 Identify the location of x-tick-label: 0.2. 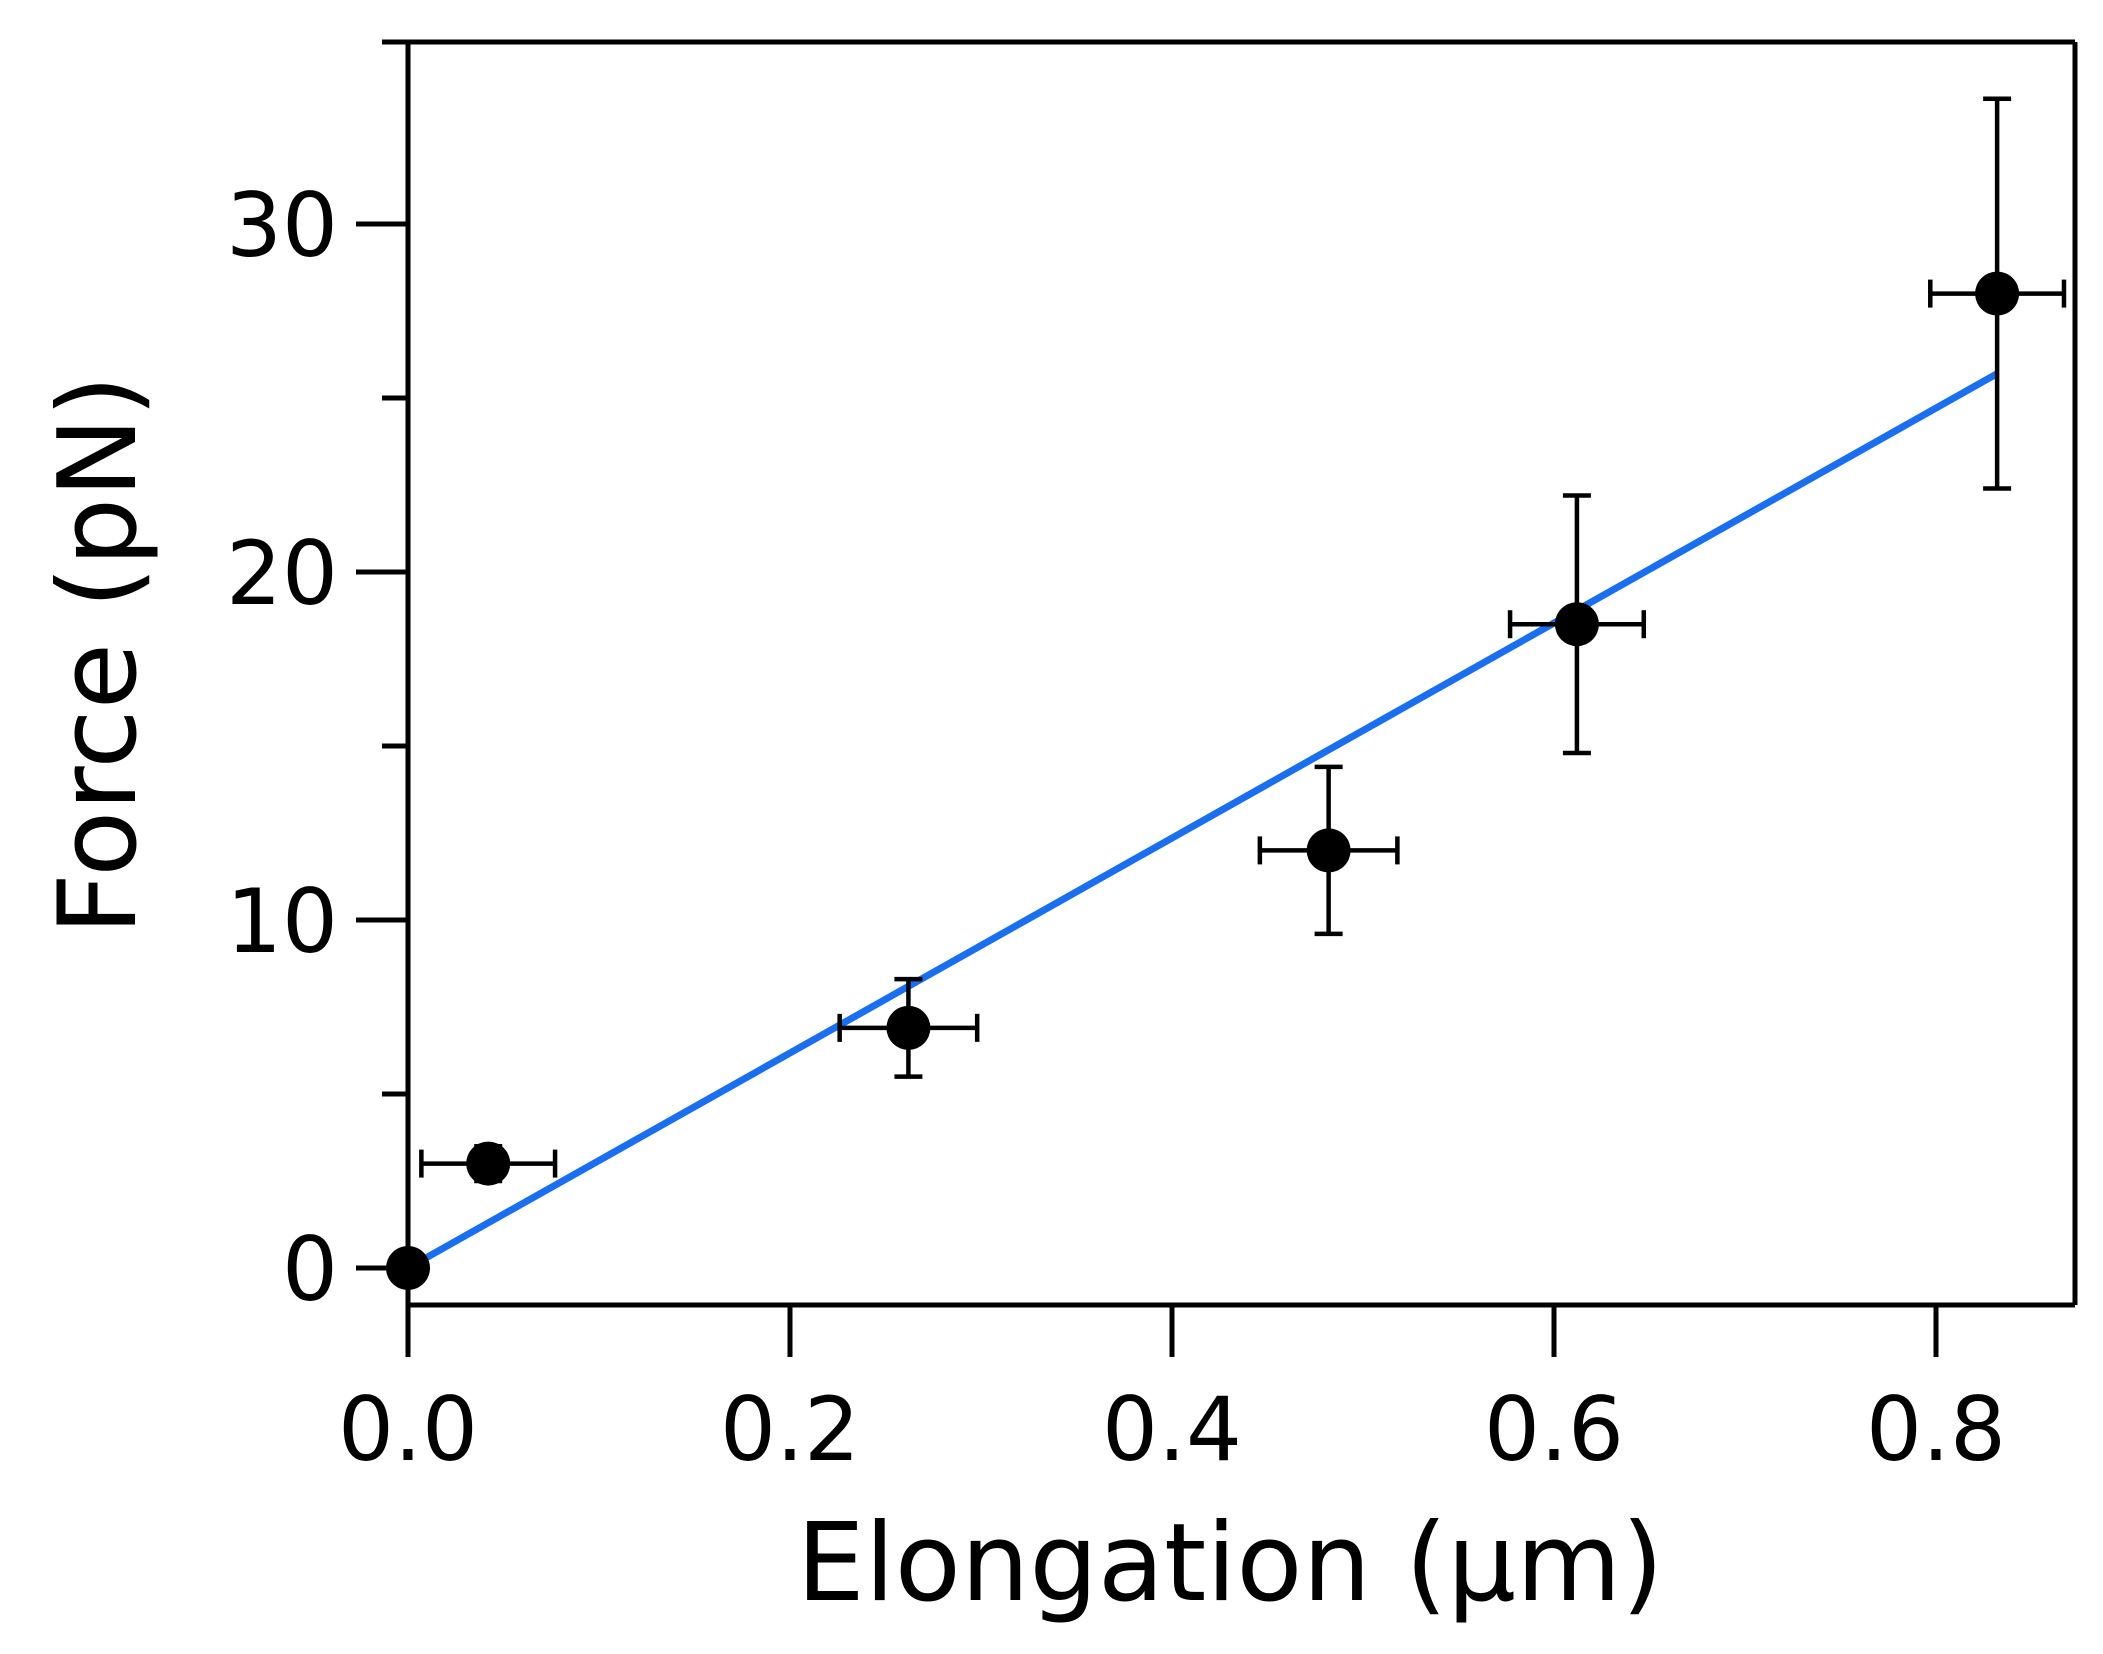
(790, 1429).